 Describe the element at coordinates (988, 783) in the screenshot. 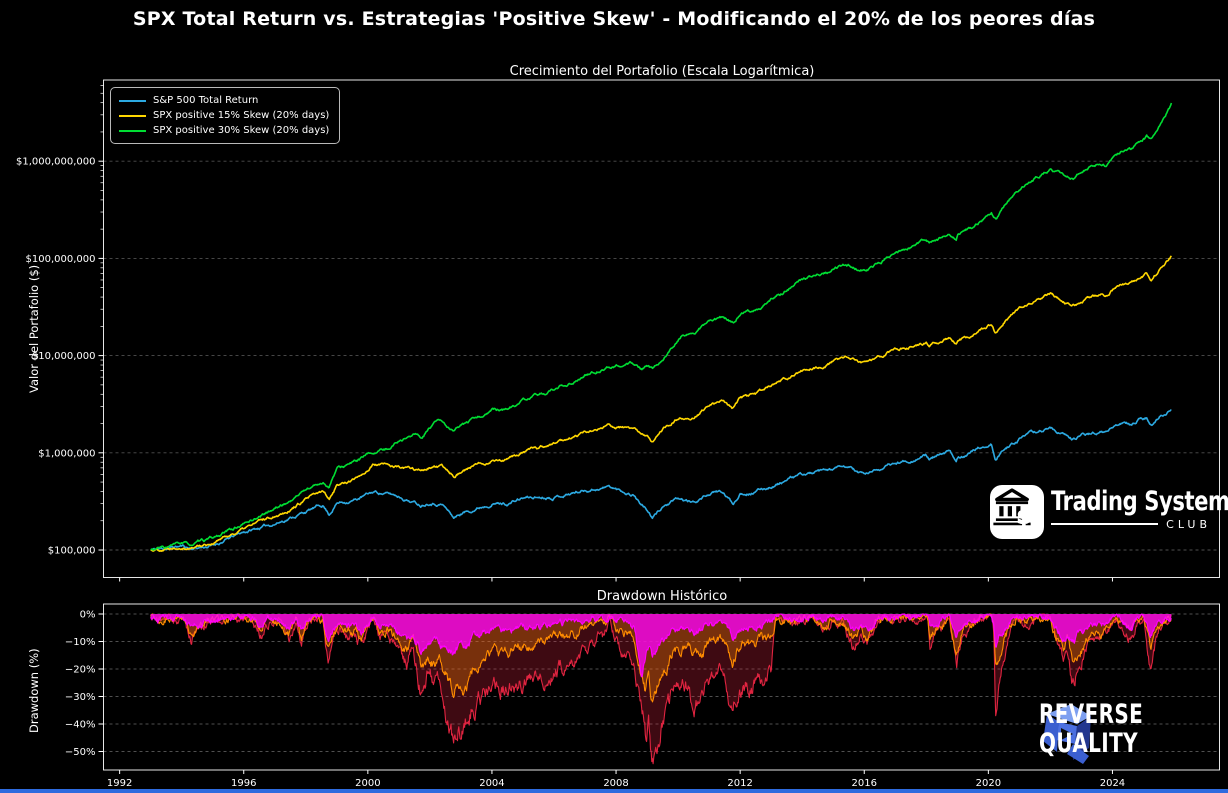

I see `x-tick-label: 2020` at that location.